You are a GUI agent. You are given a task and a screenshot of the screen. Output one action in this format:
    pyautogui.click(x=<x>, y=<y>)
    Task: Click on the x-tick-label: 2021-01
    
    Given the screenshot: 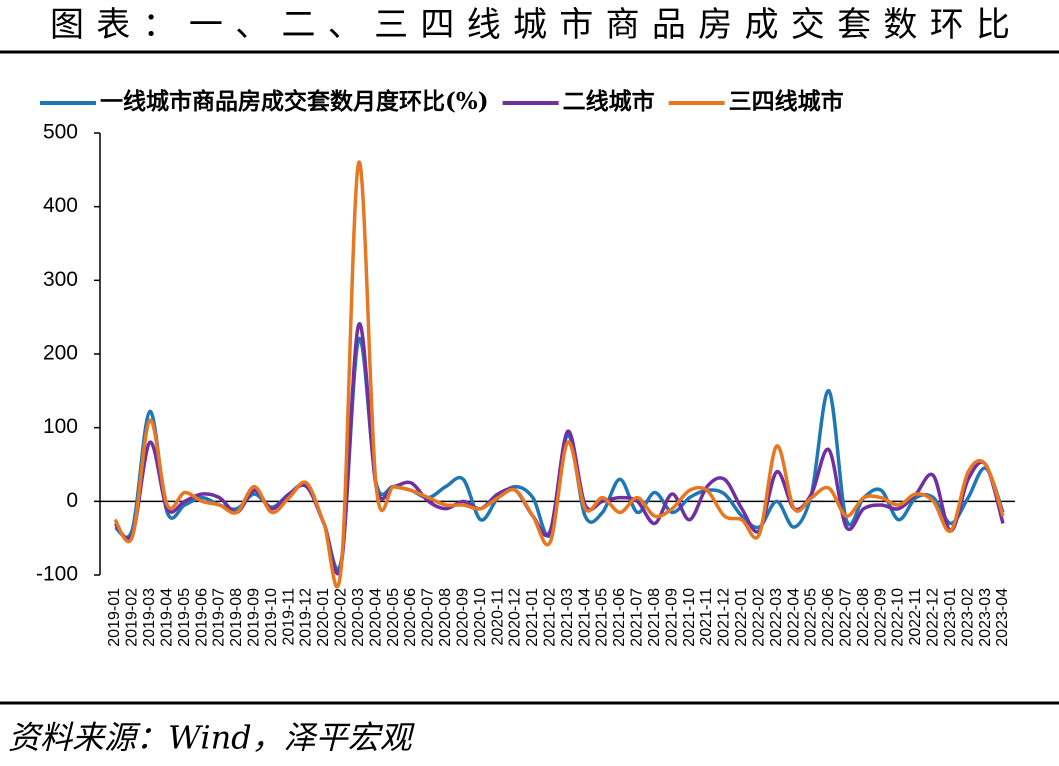 What is the action you would take?
    pyautogui.click(x=532, y=617)
    